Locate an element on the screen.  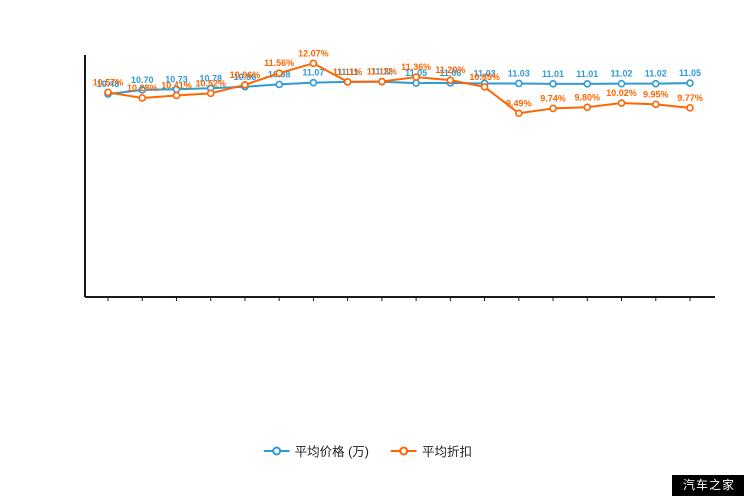
data-point-label: 11.20% is located at coordinates (450, 70).